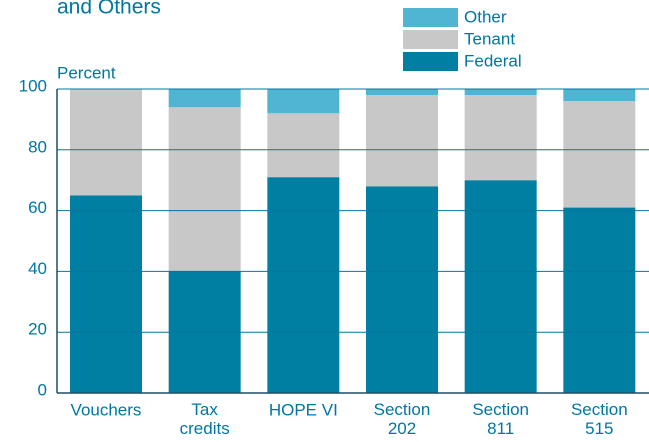 This screenshot has height=442, width=649. What do you see at coordinates (493, 60) in the screenshot?
I see `legend-label: Federal` at bounding box center [493, 60].